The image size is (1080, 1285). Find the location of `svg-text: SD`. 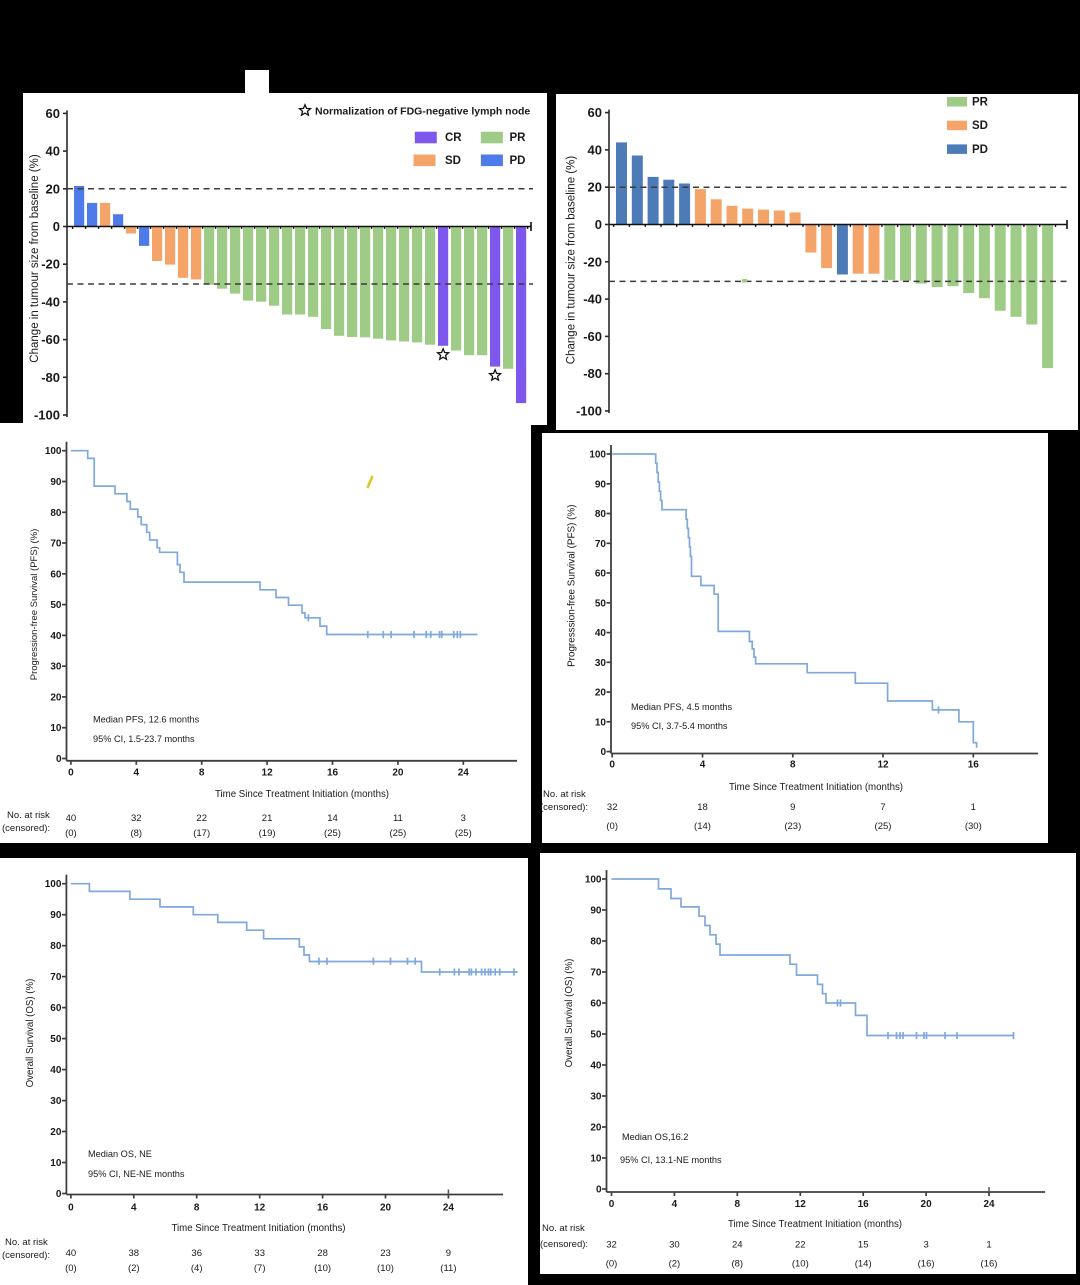

svg-text: SD is located at coordinates (453, 161).